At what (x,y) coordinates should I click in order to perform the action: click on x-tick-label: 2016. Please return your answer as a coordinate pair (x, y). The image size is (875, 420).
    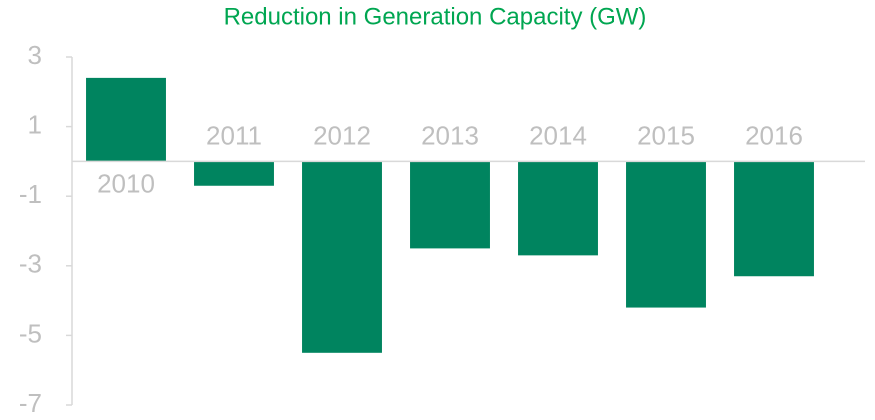
    Looking at the image, I should click on (774, 135).